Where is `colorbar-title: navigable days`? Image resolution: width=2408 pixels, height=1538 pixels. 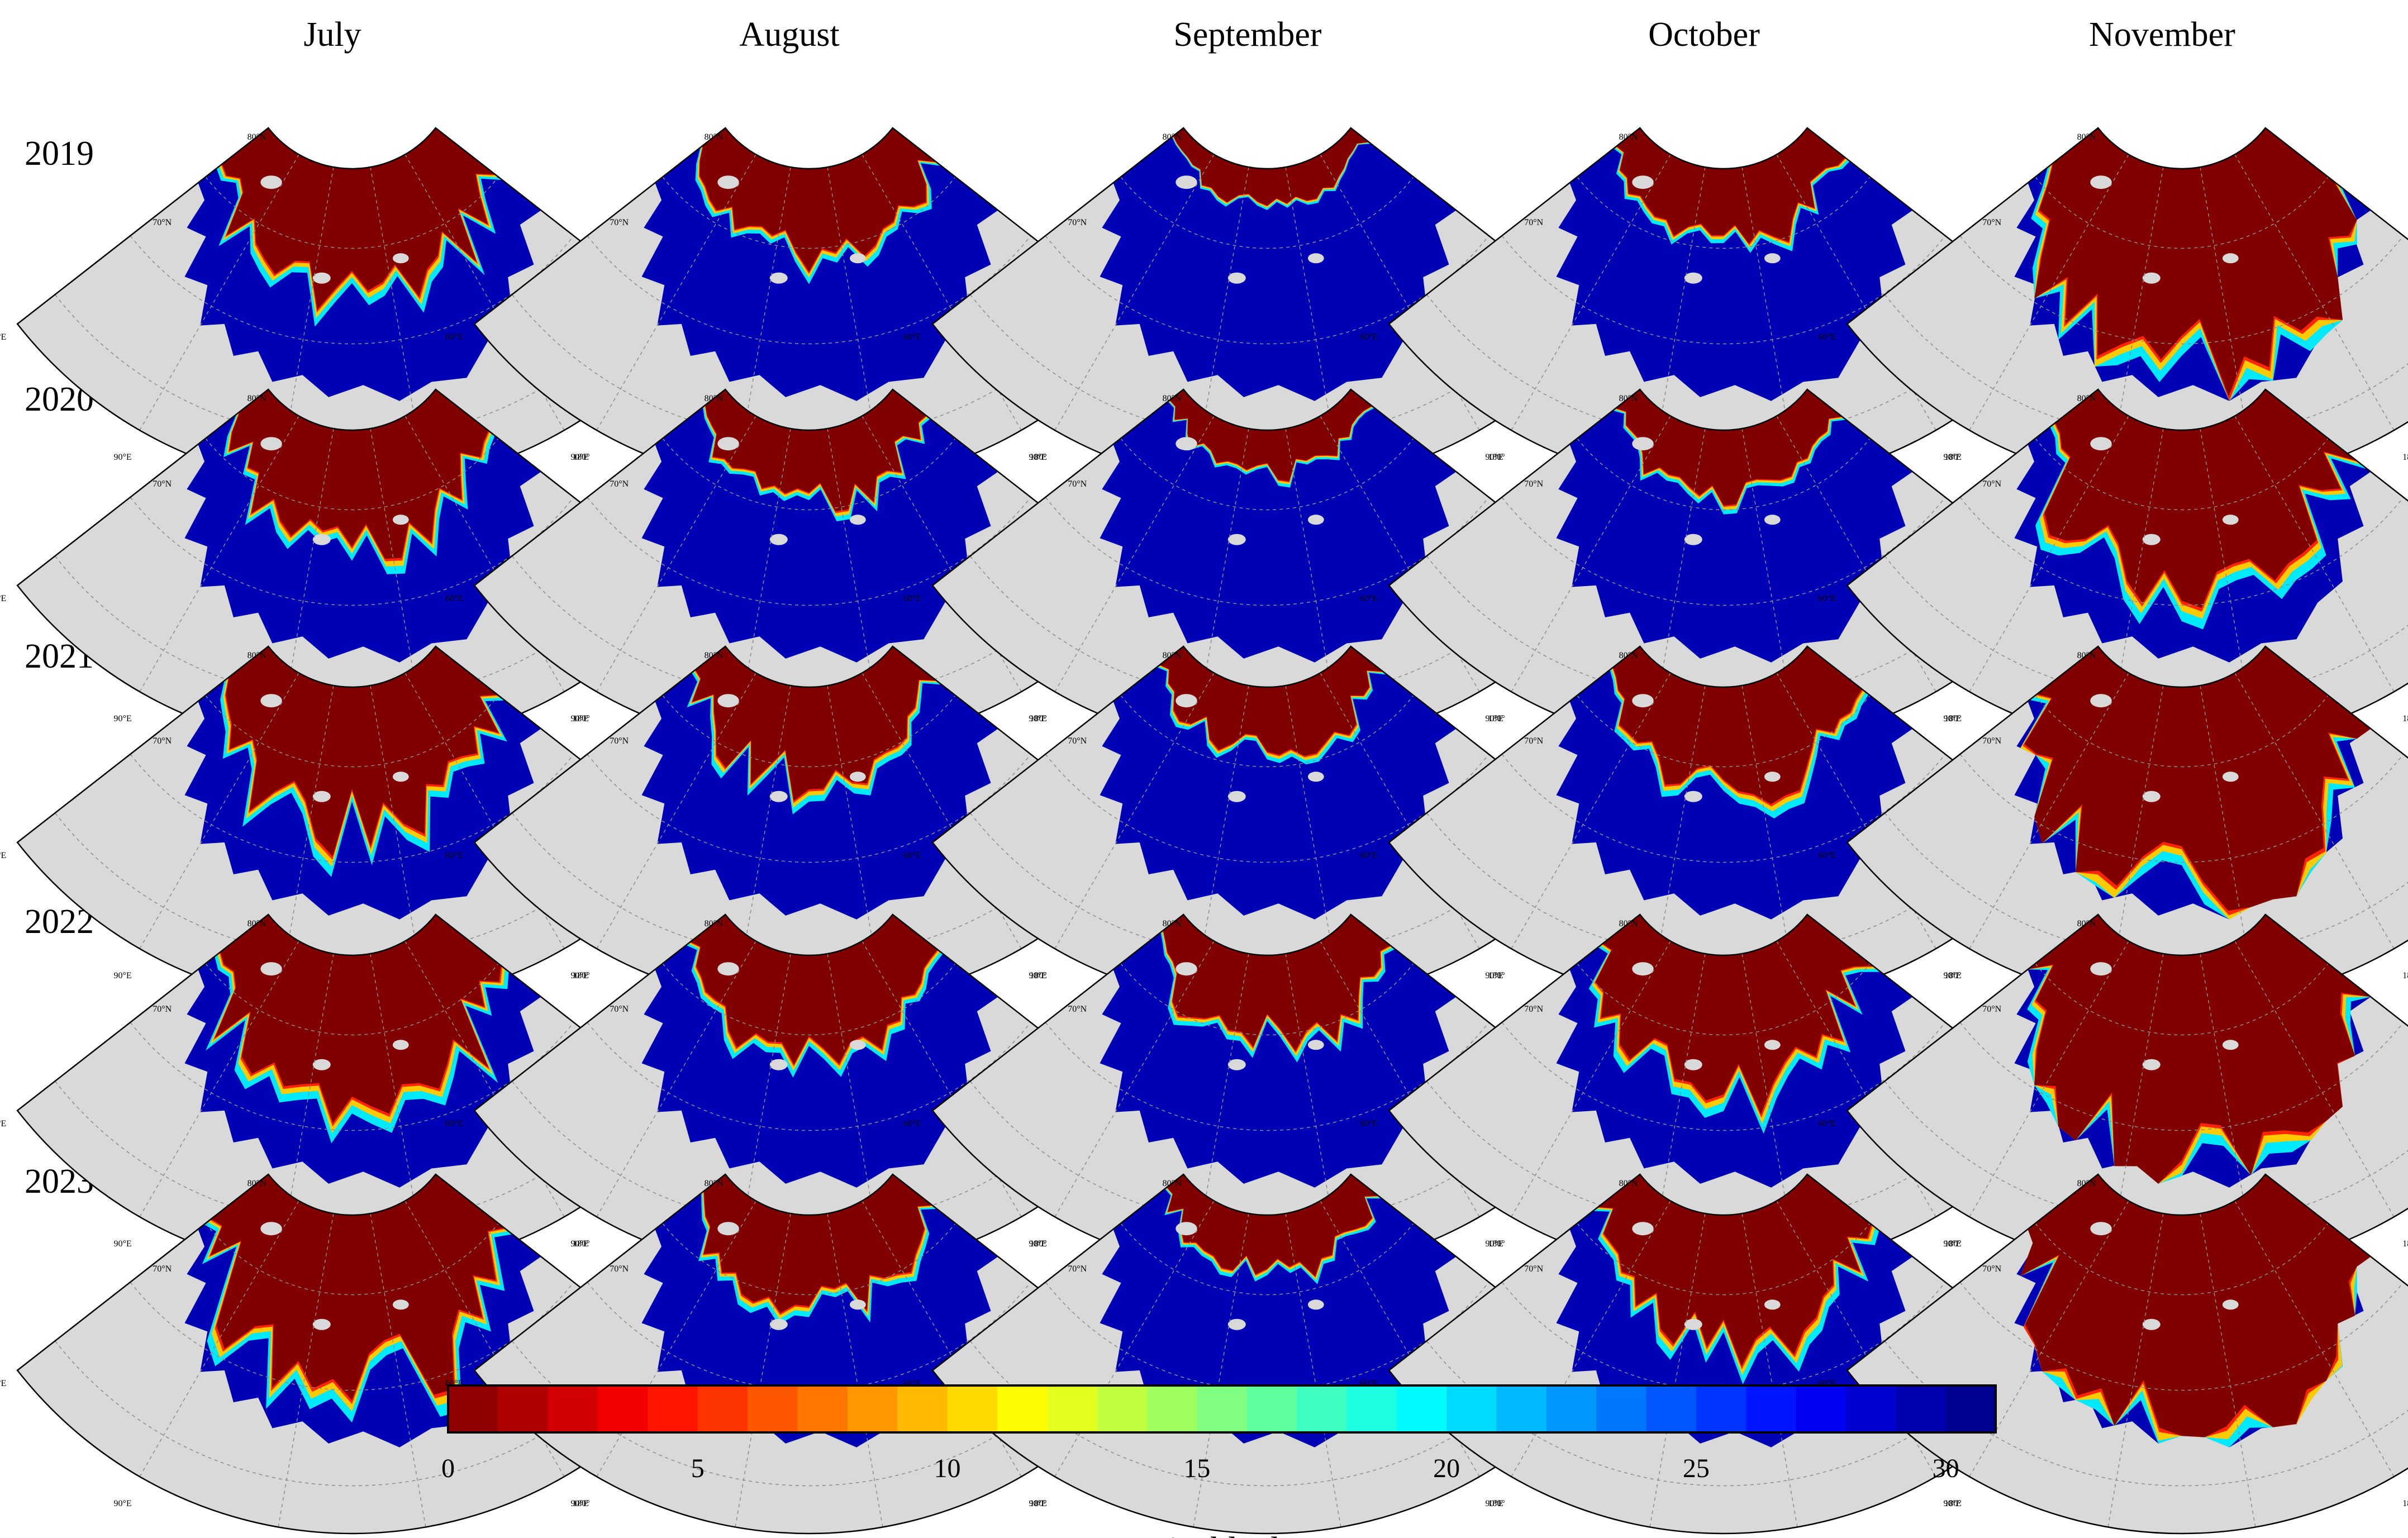 colorbar-title: navigable days is located at coordinates (1222, 1535).